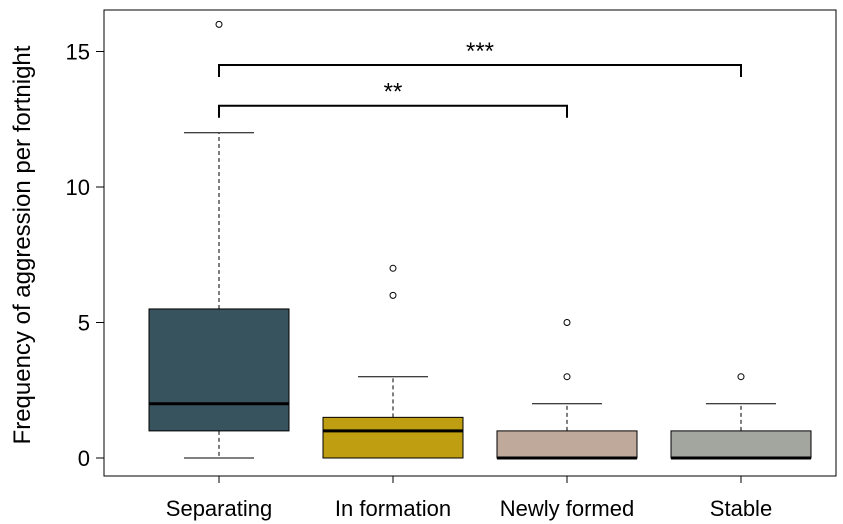  What do you see at coordinates (85, 255) in the screenshot?
I see `y-axis: 0 5 10 15` at bounding box center [85, 255].